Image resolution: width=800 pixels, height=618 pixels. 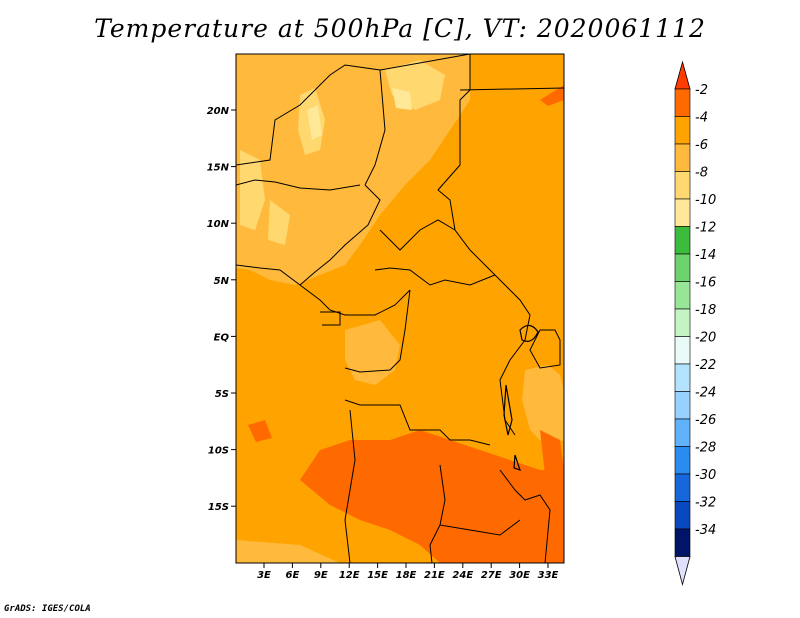 What do you see at coordinates (705, 228) in the screenshot?
I see `colorbar-label: -12` at bounding box center [705, 228].